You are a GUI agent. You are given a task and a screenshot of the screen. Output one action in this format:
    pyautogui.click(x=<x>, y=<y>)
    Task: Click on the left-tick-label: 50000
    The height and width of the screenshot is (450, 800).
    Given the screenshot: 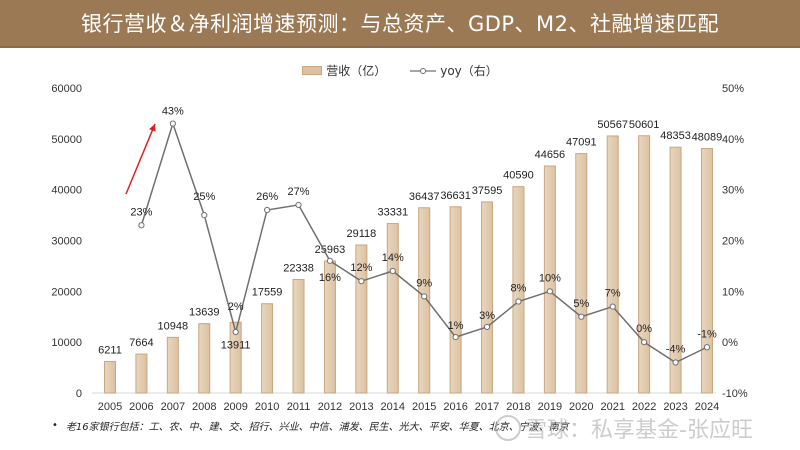 What is the action you would take?
    pyautogui.click(x=66, y=140)
    